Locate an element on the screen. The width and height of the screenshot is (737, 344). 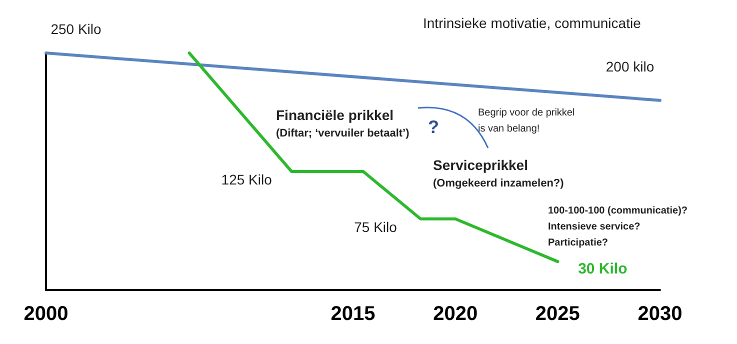
x-tick-label: 2030 is located at coordinates (660, 314).